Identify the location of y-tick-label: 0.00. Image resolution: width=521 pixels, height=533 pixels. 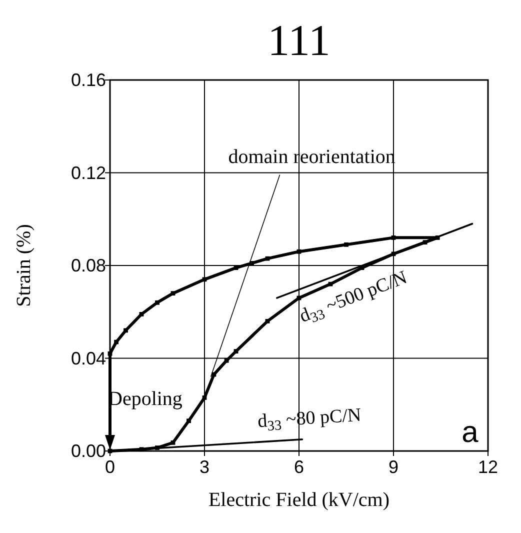
(88, 451).